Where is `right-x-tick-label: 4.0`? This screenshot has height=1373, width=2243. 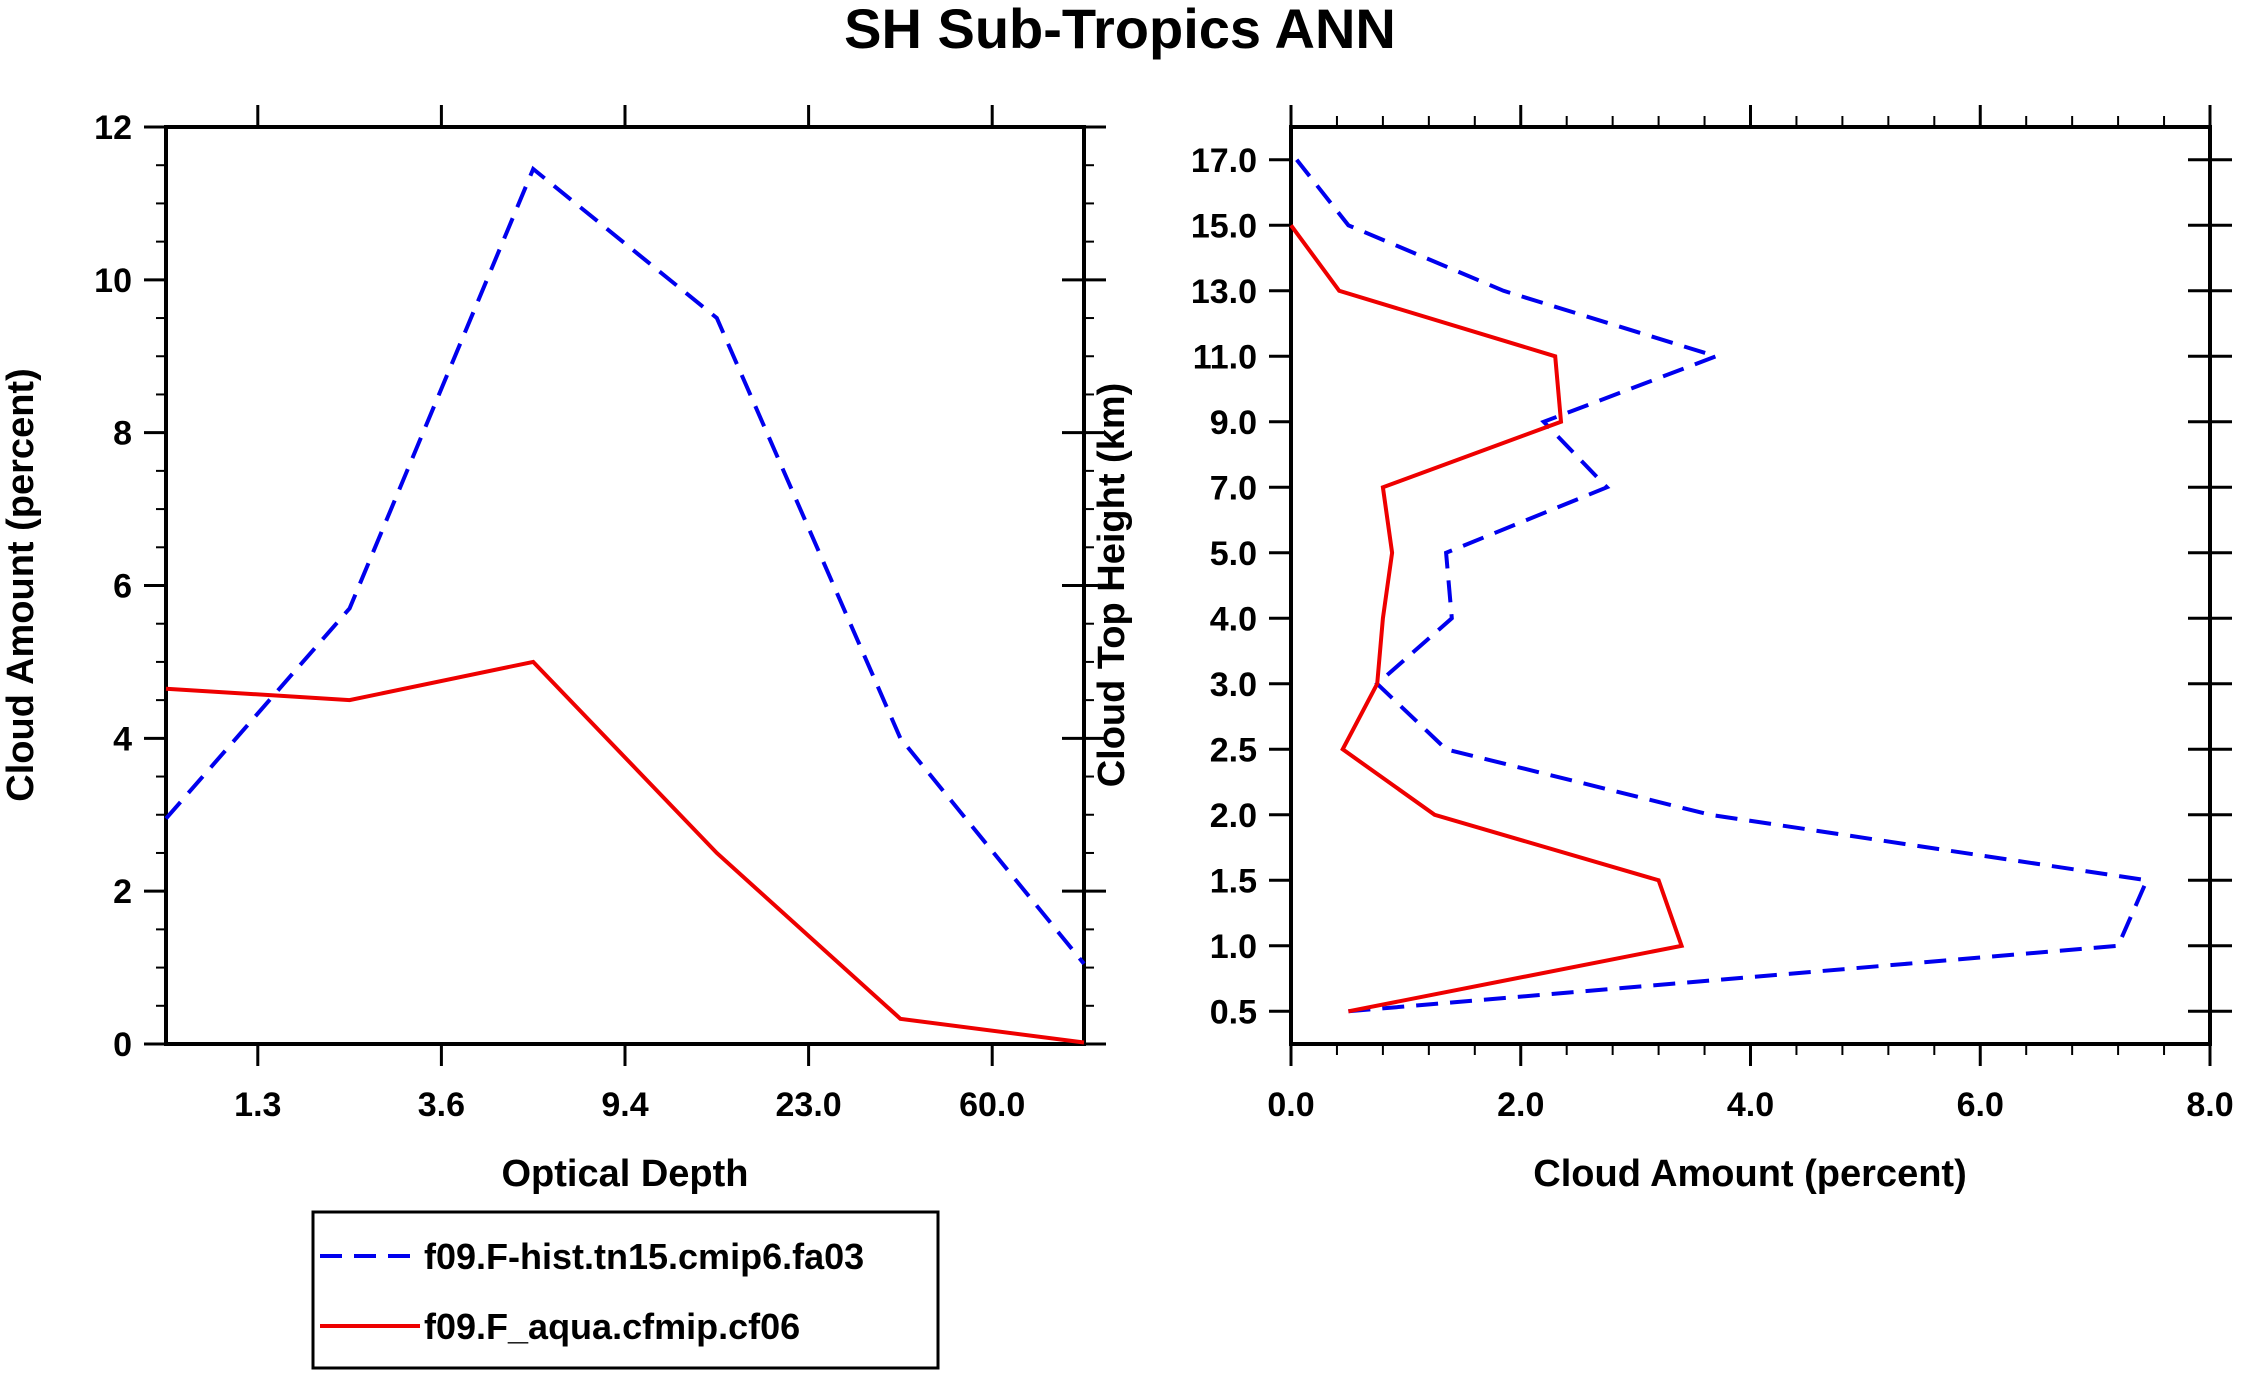 right-x-tick-label: 4.0 is located at coordinates (1750, 1105).